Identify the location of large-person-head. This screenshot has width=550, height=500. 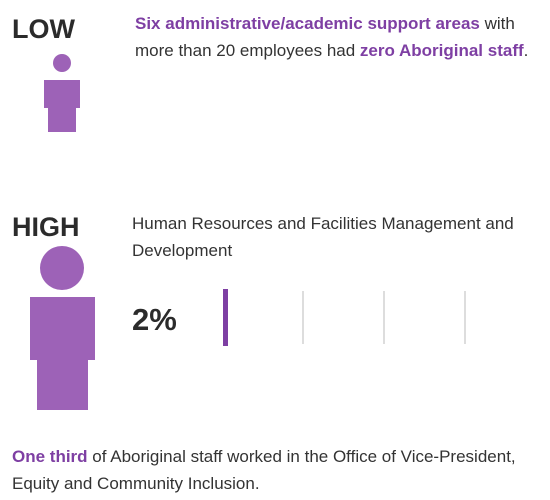
(62, 268).